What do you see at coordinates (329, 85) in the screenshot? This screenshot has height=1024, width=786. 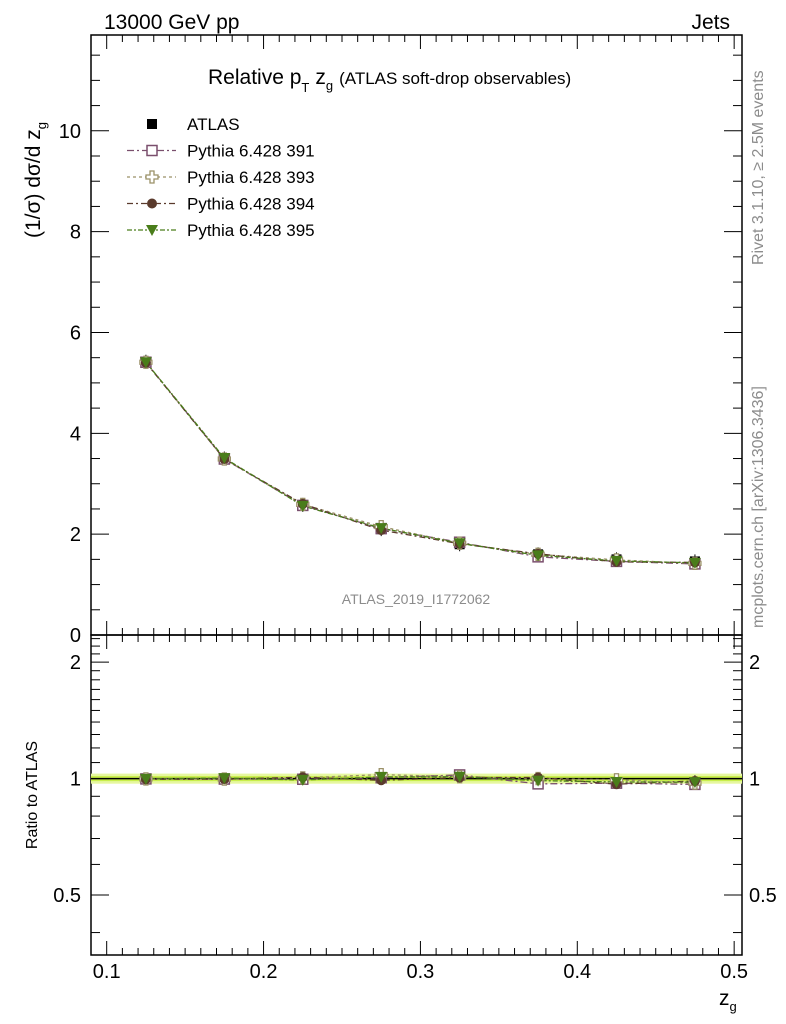 I see `title-sub-g: g` at bounding box center [329, 85].